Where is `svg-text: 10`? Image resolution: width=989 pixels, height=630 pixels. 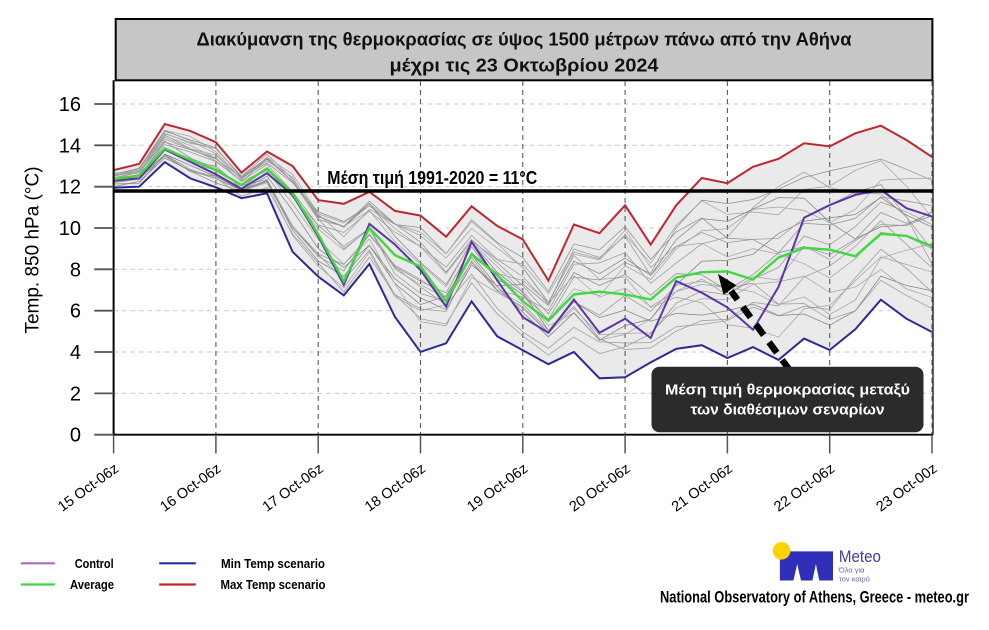 svg-text: 10 is located at coordinates (70, 229).